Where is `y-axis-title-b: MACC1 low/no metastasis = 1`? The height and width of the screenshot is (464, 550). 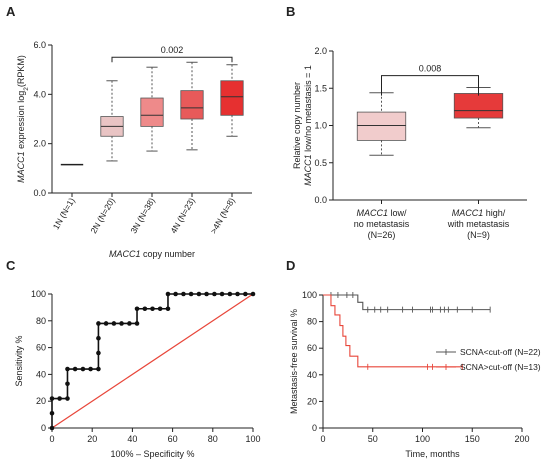
y-axis-title-b: MACC1 low/no metastasis = 1 is located at coordinates (308, 125).